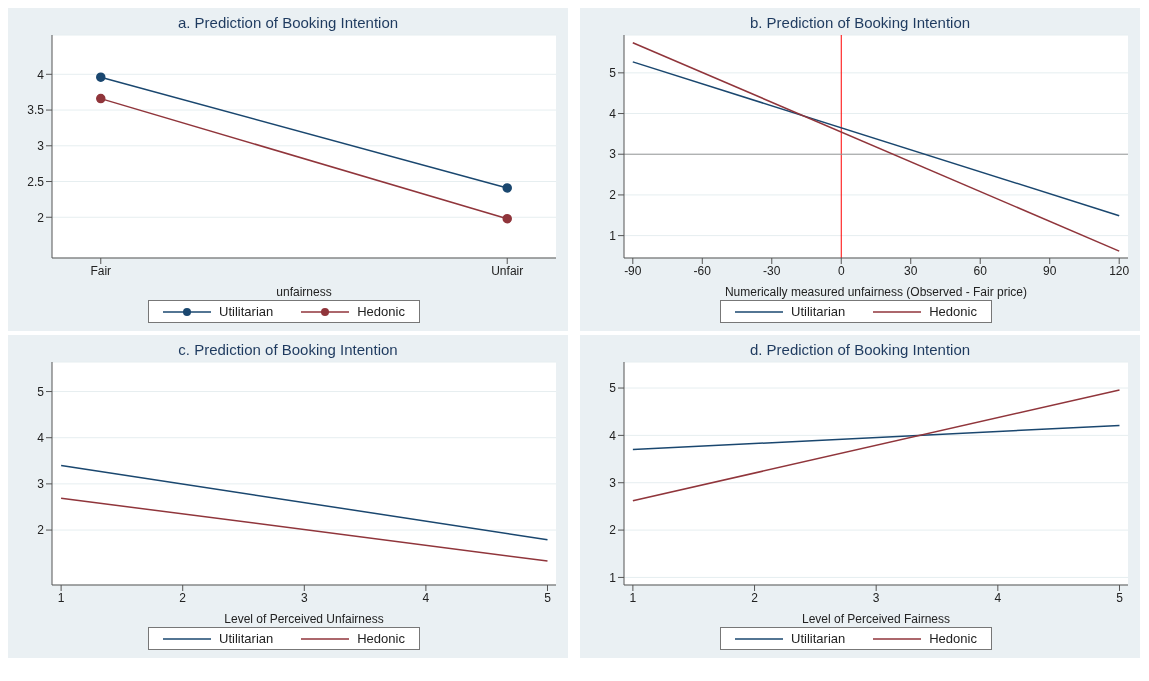  What do you see at coordinates (101, 270) in the screenshot?
I see `x-tick-label: Fair` at bounding box center [101, 270].